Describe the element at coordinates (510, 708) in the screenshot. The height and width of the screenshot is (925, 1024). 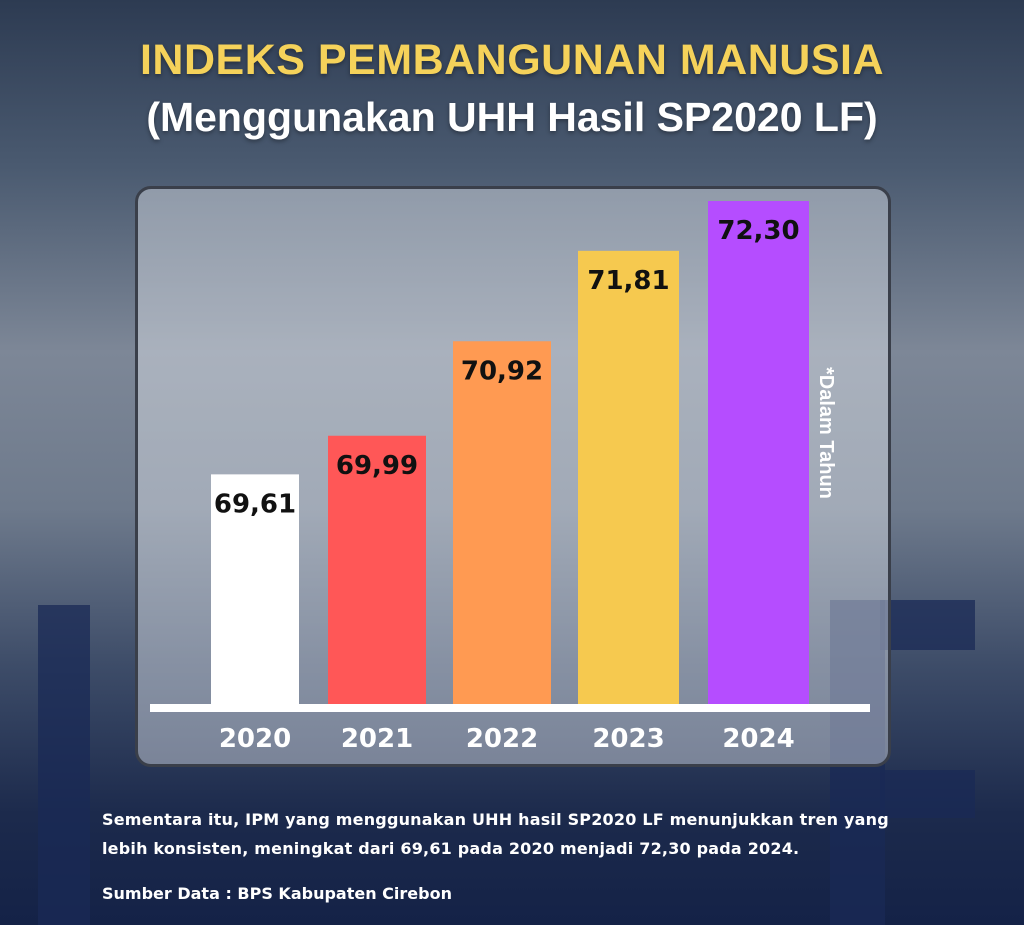
I see `baseline` at that location.